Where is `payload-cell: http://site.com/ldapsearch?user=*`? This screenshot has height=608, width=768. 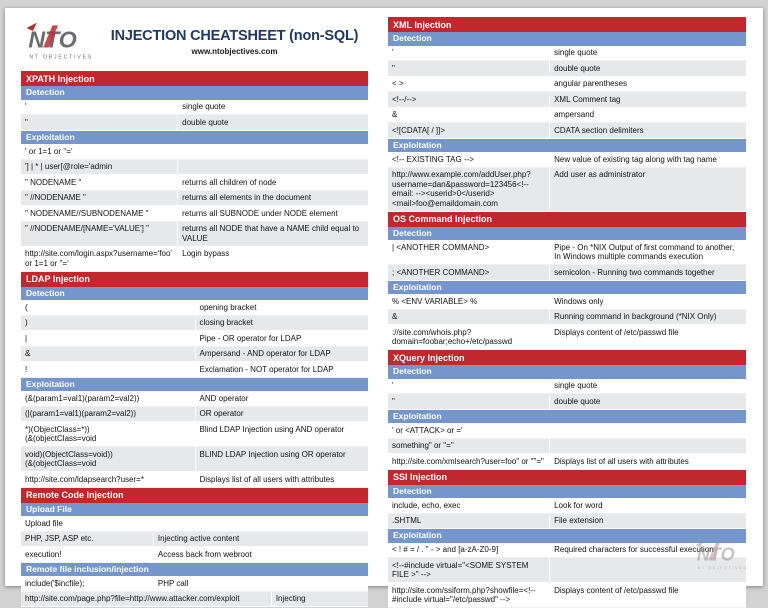
payload-cell: http://site.com/ldapsearch?user=* is located at coordinates (108, 479).